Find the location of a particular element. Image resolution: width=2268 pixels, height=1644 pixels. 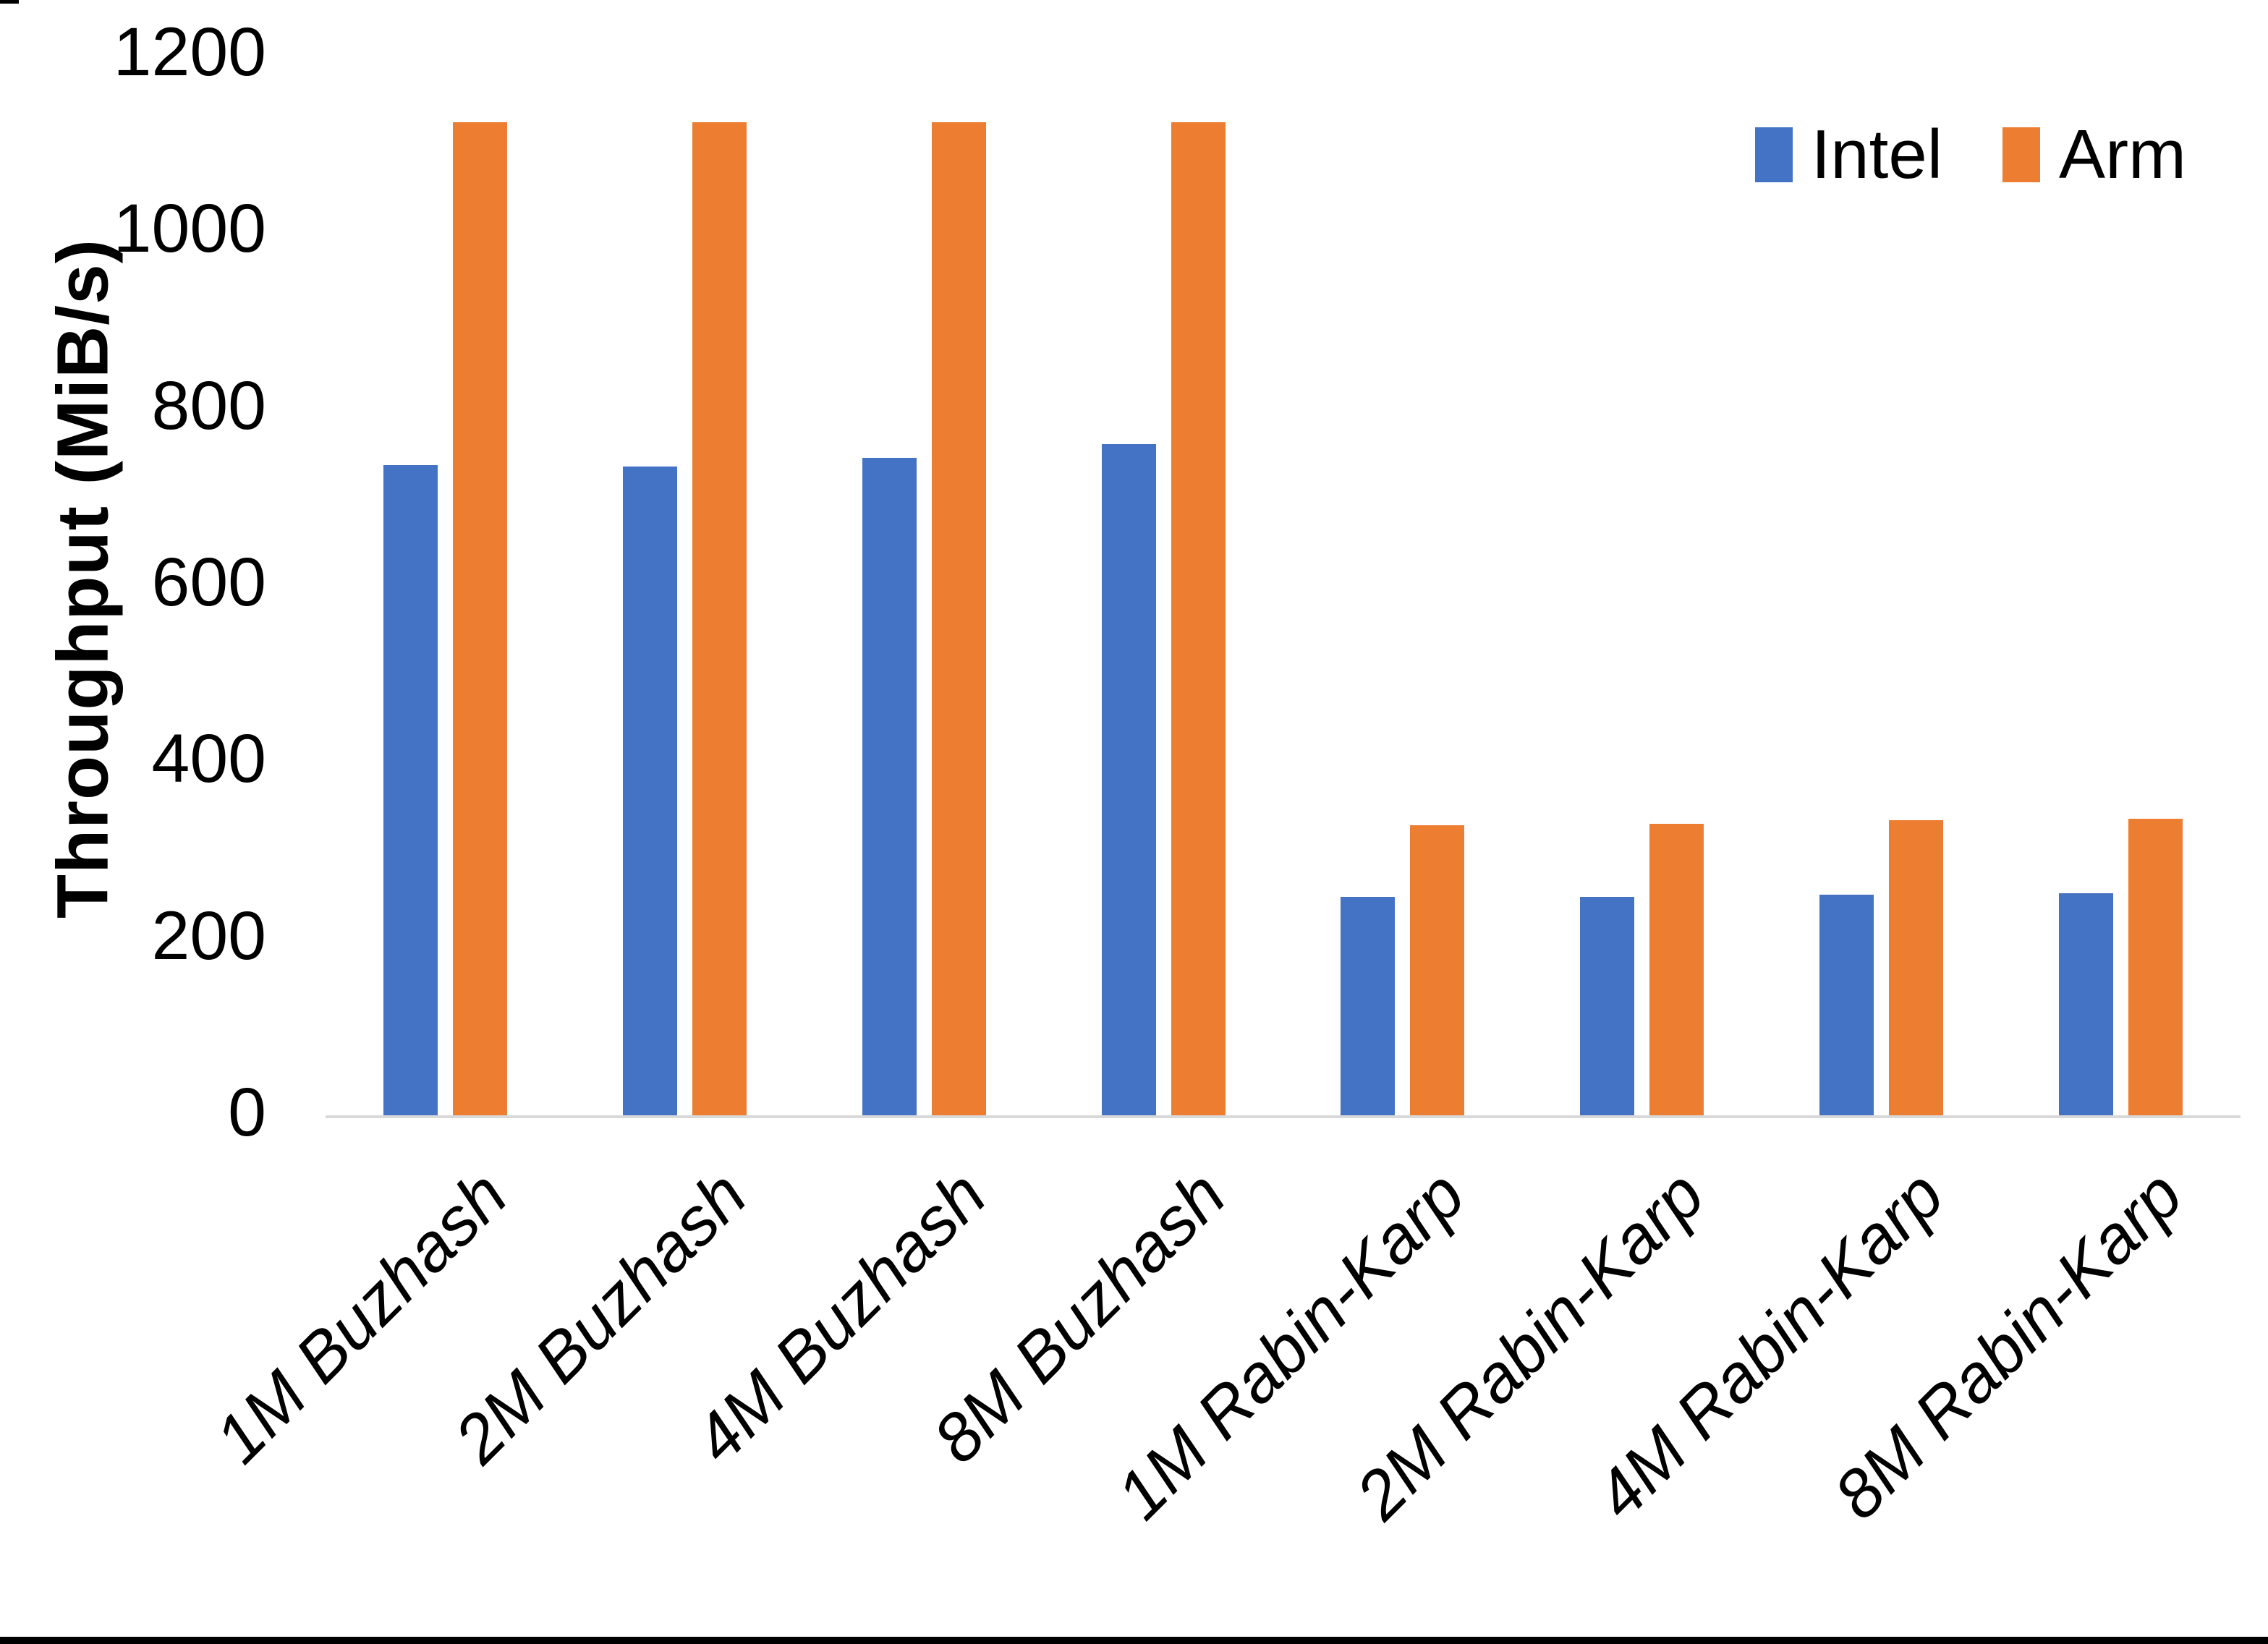

legend-label-intel: Intel is located at coordinates (1877, 154).